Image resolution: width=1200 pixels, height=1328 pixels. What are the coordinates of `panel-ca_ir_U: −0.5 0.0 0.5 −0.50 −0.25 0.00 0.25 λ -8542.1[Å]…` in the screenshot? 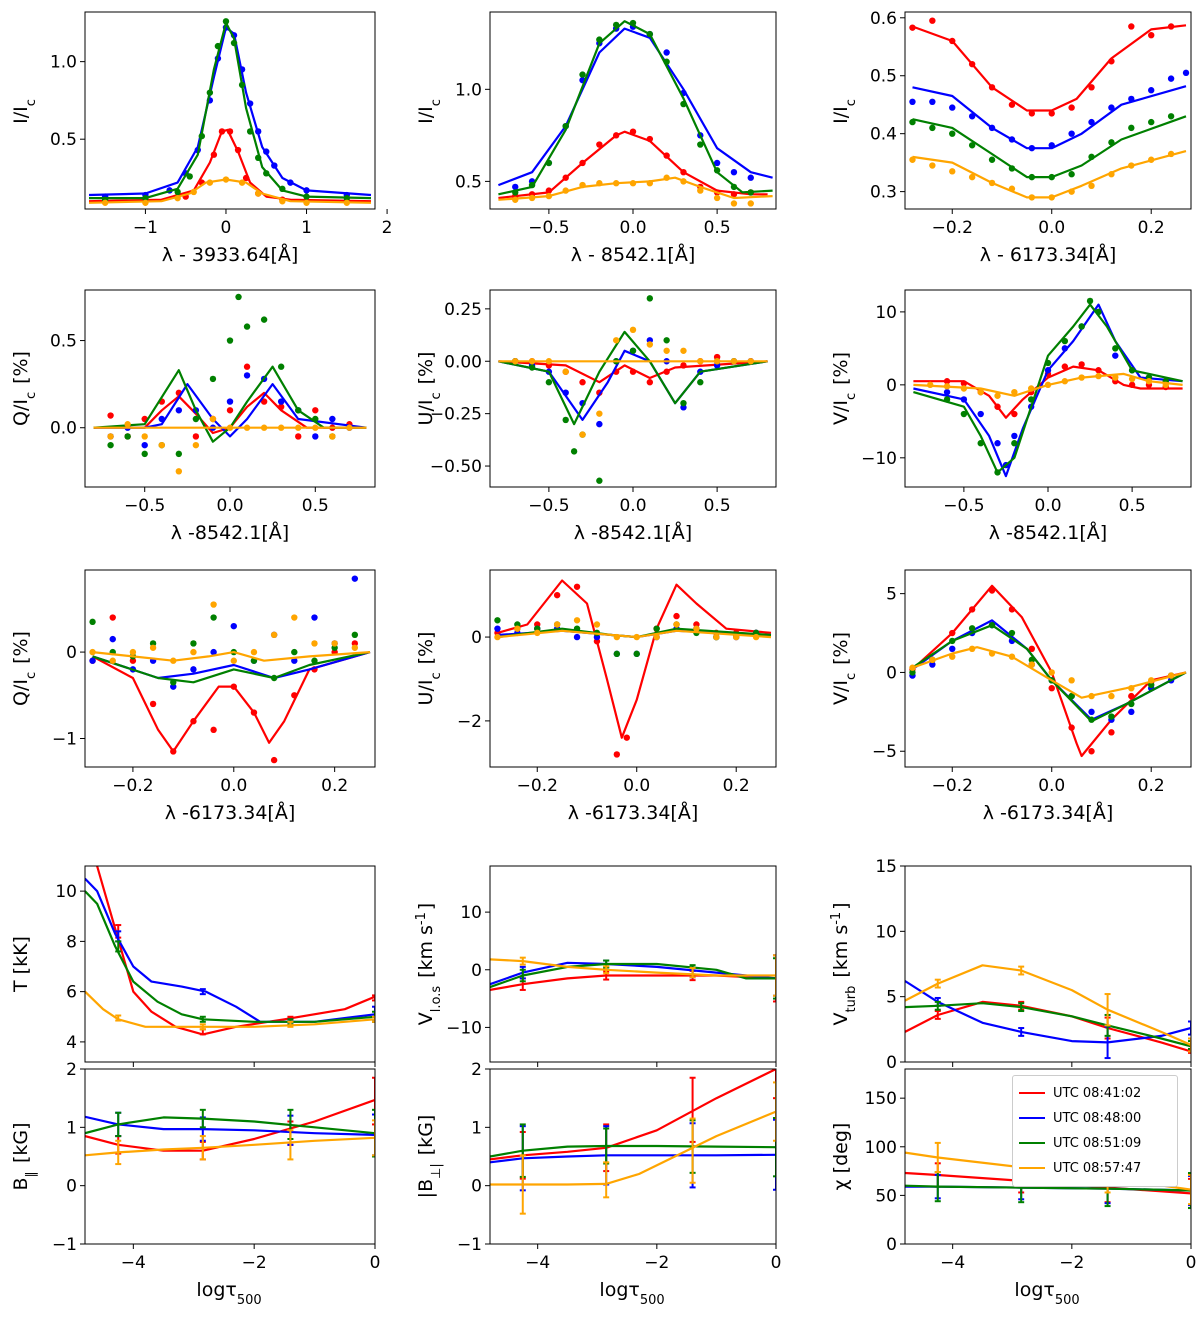 It's located at (596, 416).